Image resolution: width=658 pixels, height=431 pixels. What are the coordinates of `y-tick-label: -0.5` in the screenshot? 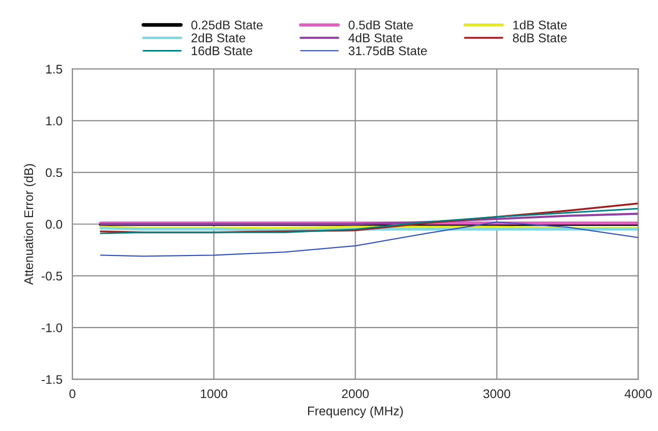 It's located at (52, 276).